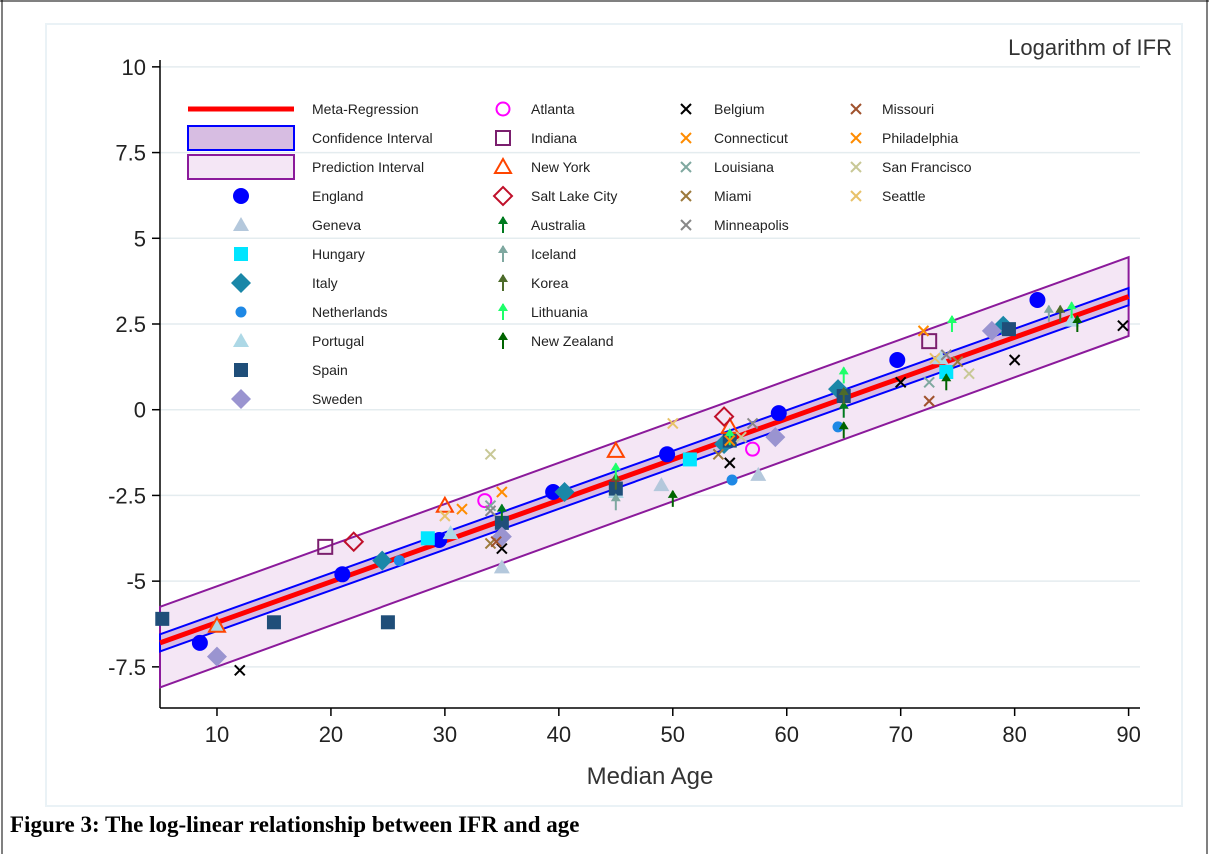 Image resolution: width=1209 pixels, height=854 pixels. What do you see at coordinates (920, 138) in the screenshot?
I see `legend-label-philadelphia: Philadelphia` at bounding box center [920, 138].